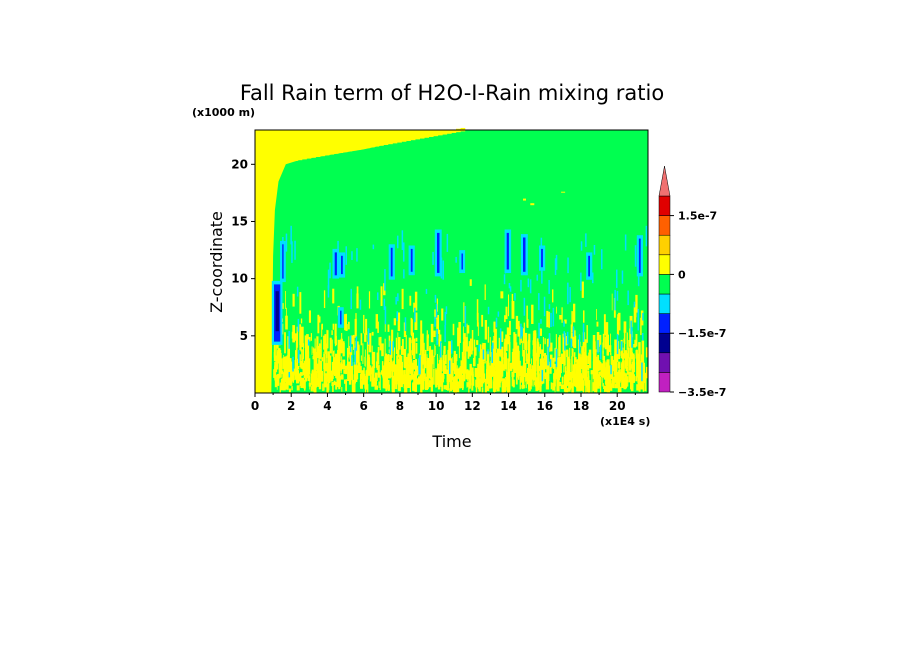 Image resolution: width=904 pixels, height=654 pixels. What do you see at coordinates (692, 282) in the screenshot?
I see `colorbar: 1.5e-7 0 −1.5e-7 −3.5e-7` at bounding box center [692, 282].